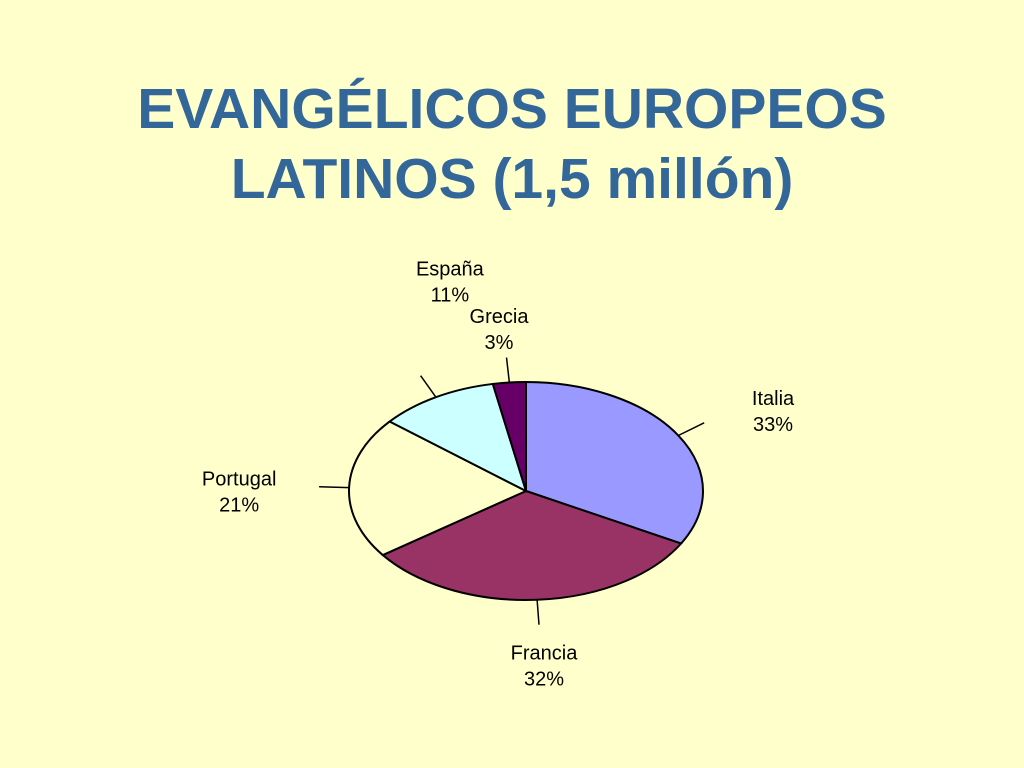 This screenshot has height=768, width=1024. I want to click on data-label-value: 3%, so click(499, 343).